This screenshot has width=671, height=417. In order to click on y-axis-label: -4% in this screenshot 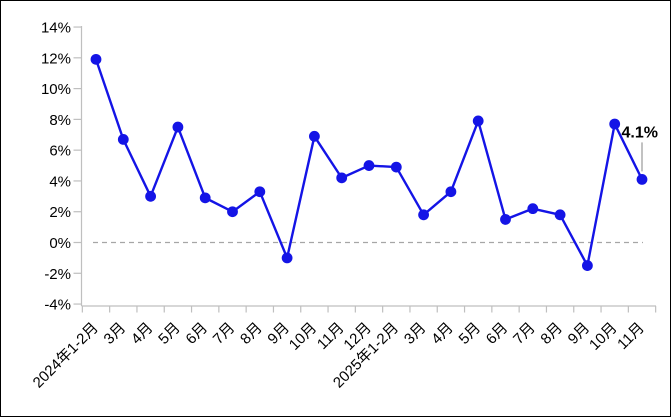, I will do `click(57, 305)`.